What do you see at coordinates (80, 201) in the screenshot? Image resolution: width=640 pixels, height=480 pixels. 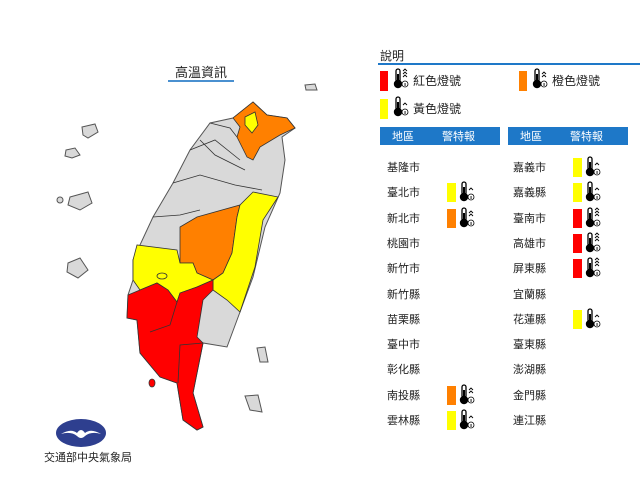 I see `island-penghu` at bounding box center [80, 201].